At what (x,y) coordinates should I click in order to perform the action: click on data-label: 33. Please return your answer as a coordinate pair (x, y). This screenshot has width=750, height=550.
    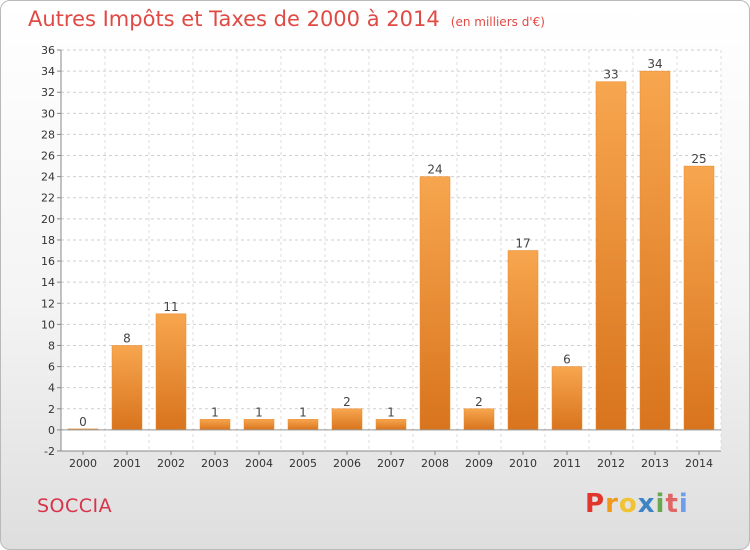
    Looking at the image, I should click on (610, 75).